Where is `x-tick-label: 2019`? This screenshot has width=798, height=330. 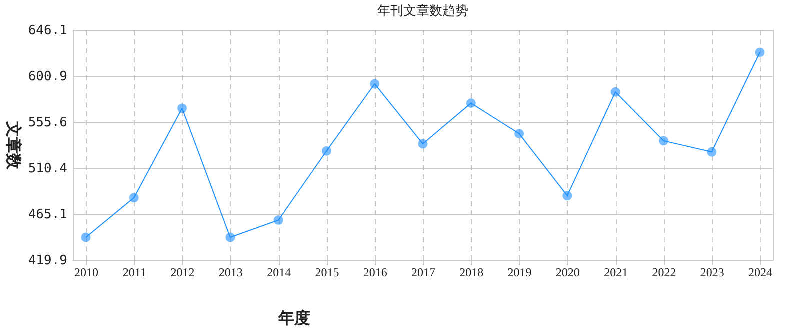 x-tick-label: 2019 is located at coordinates (520, 273).